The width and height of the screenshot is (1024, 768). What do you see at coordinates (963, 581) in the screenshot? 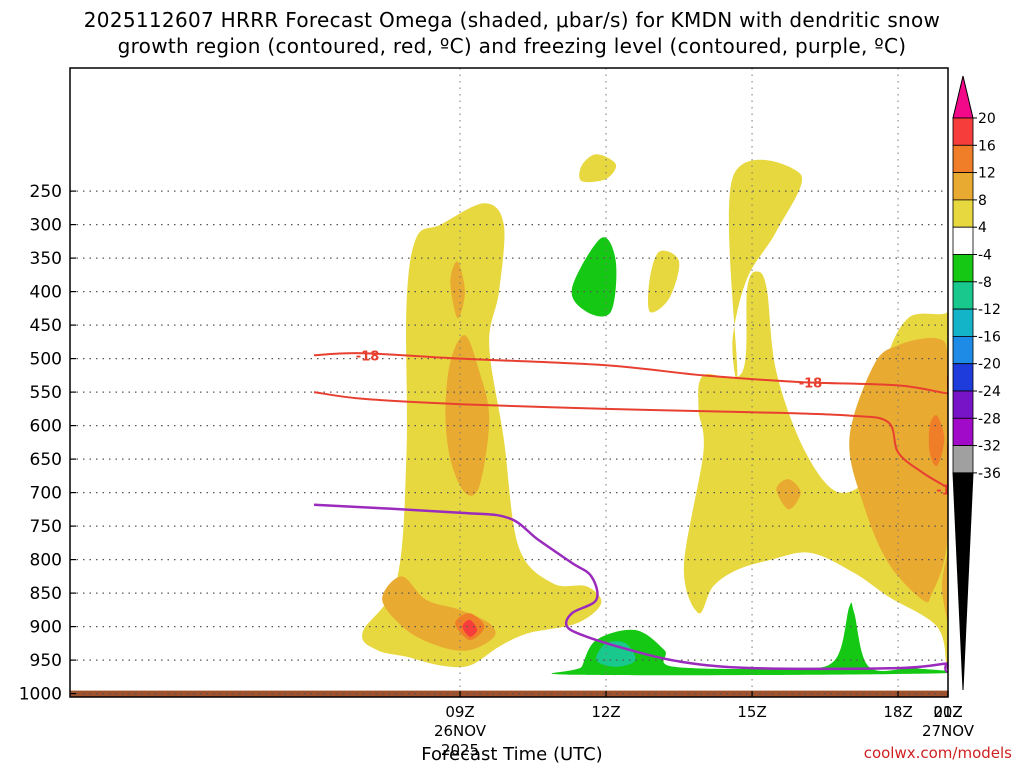
I see `colorbar-bottom-arrow` at bounding box center [963, 581].